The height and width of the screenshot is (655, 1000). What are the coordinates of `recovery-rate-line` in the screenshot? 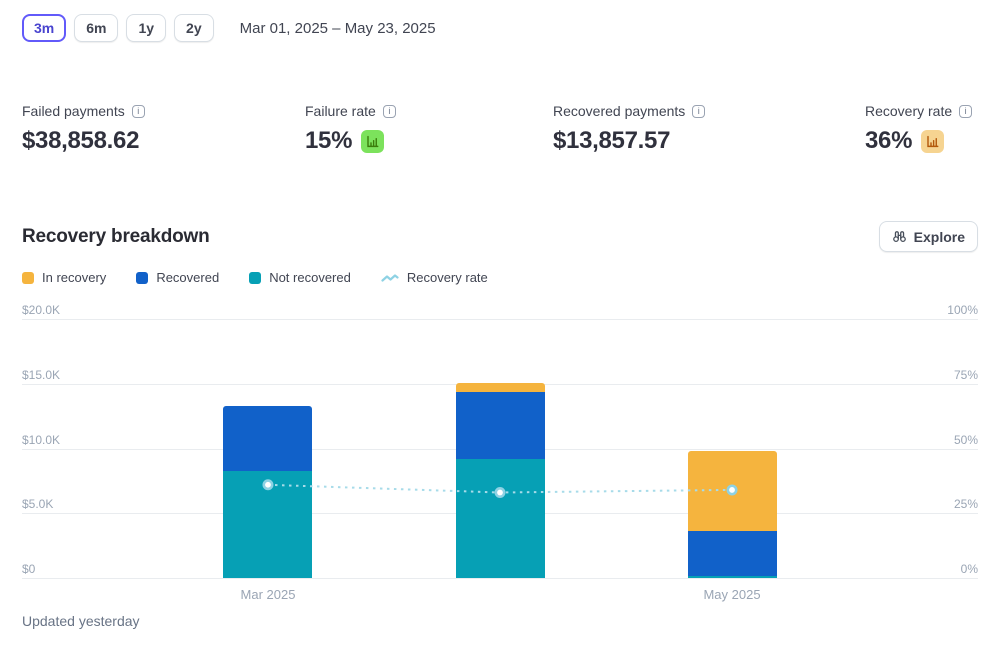 It's located at (500, 489).